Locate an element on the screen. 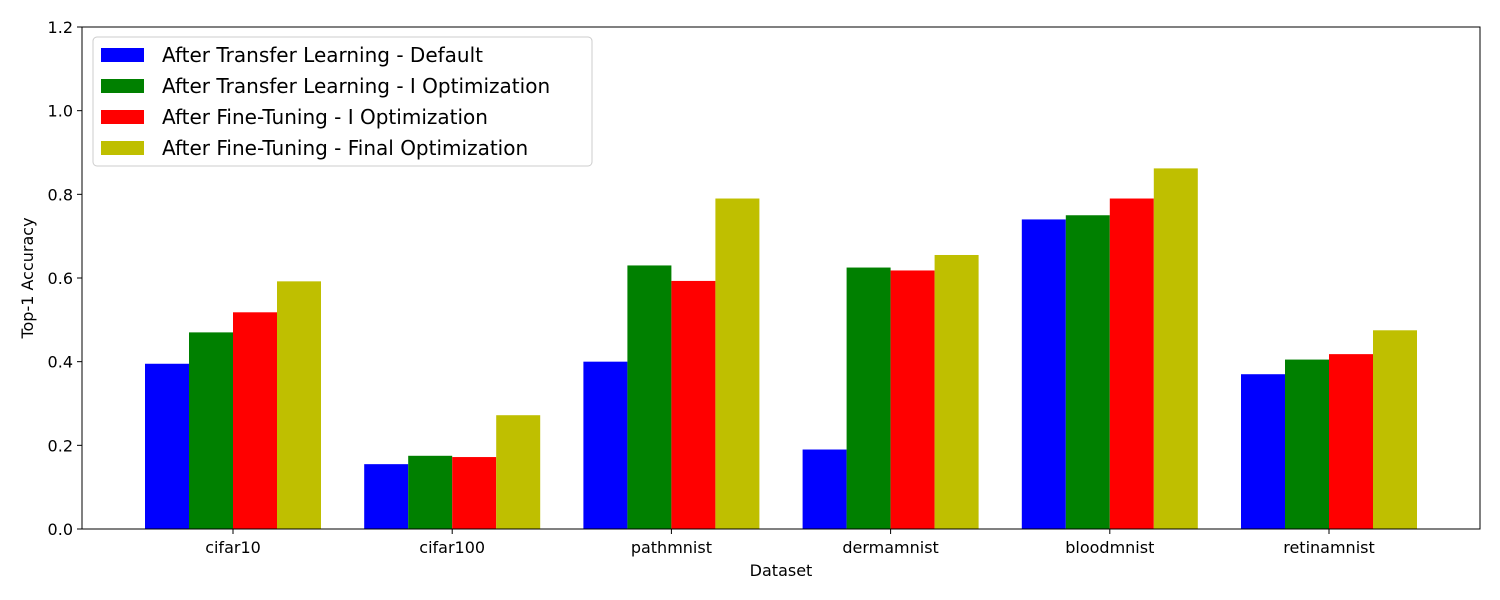 The image size is (1500, 600). x-axis-title: Dataset is located at coordinates (781, 570).